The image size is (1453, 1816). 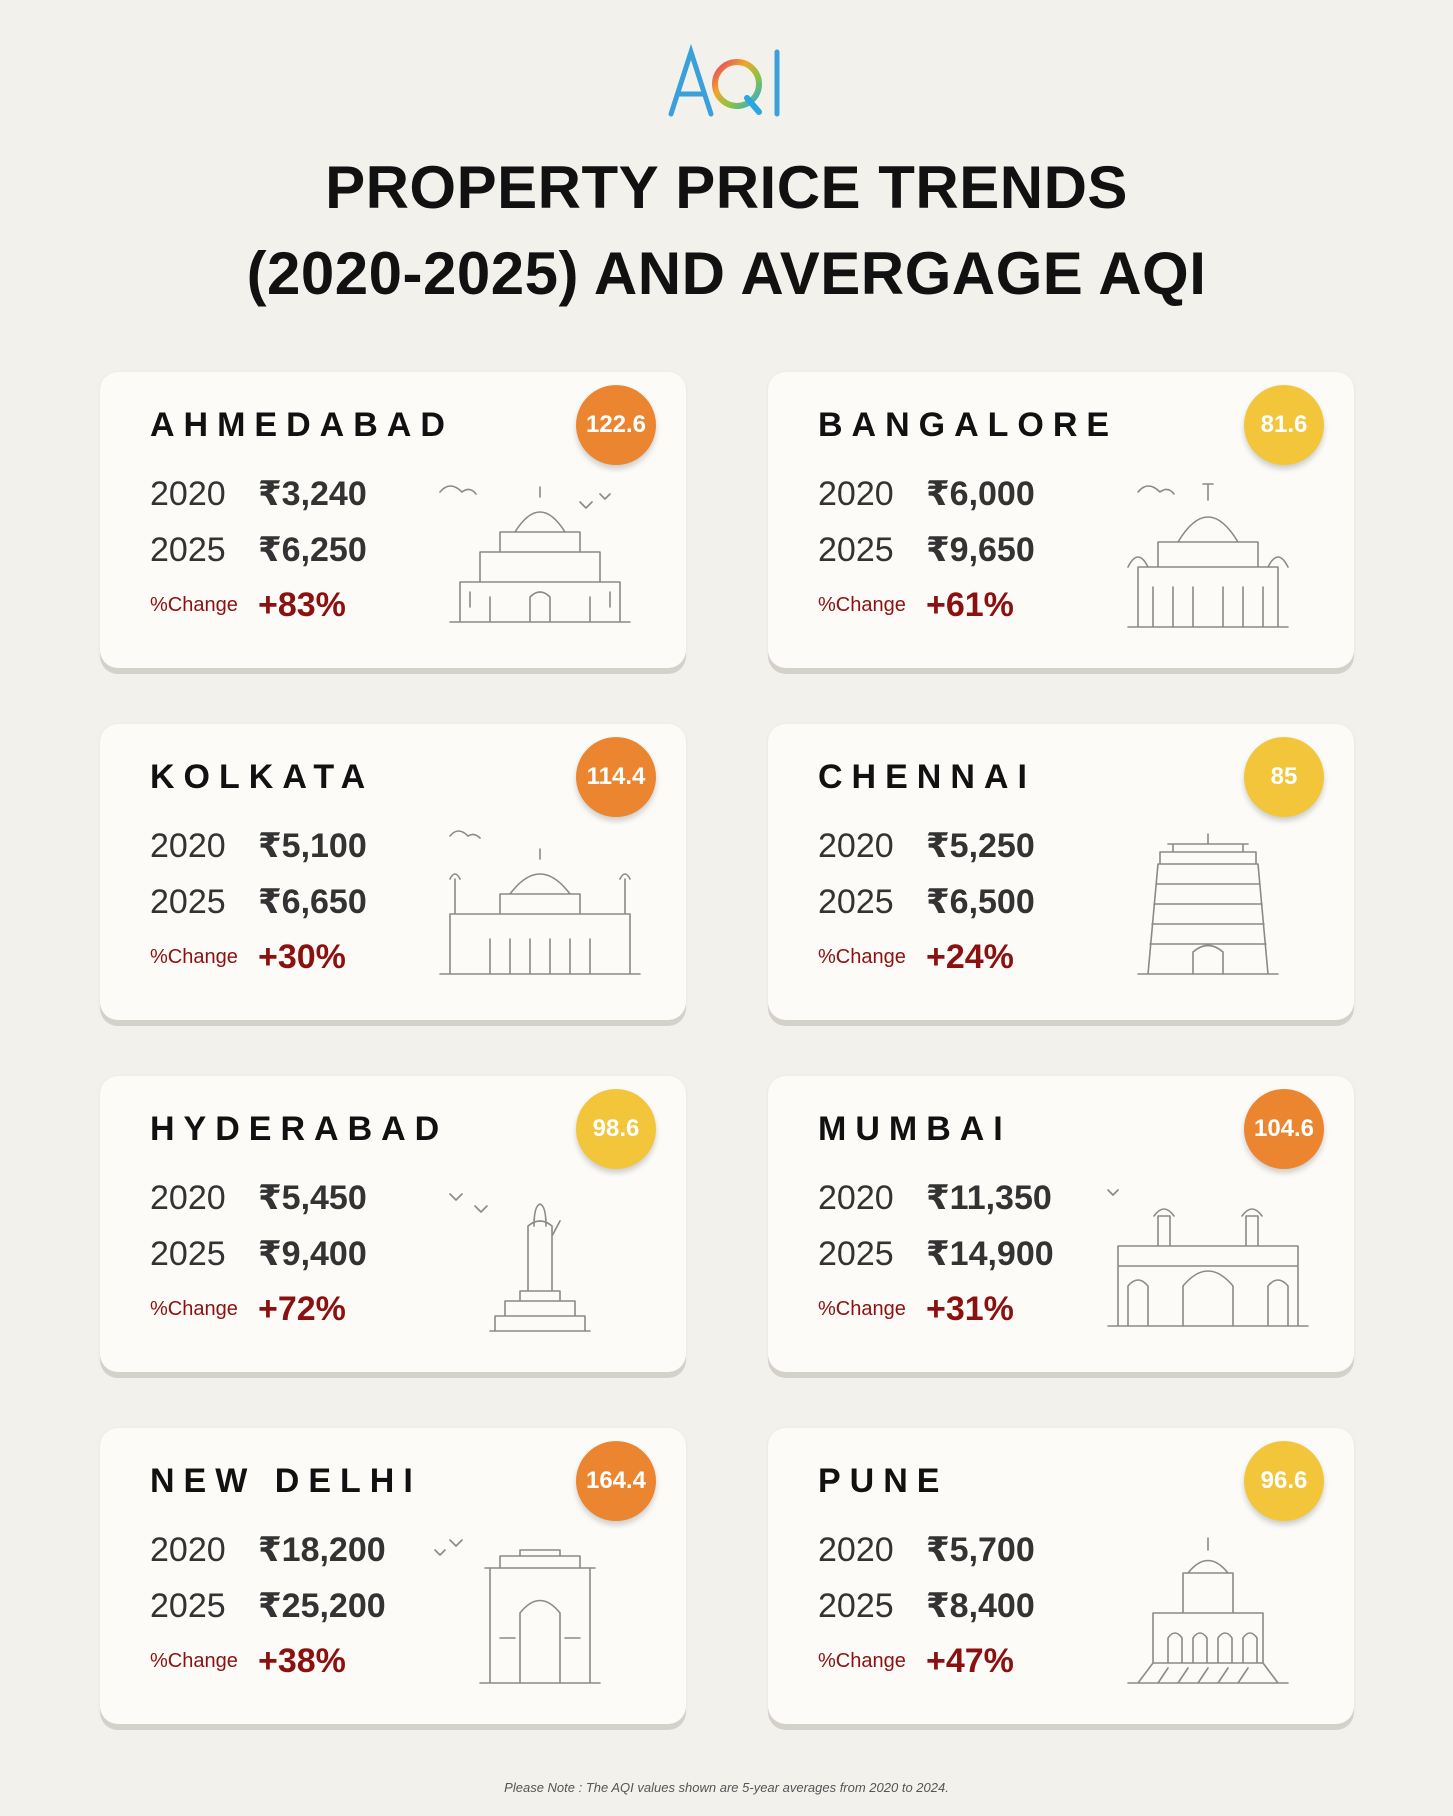 I want to click on change-row: %Change +24%, so click(x=916, y=957).